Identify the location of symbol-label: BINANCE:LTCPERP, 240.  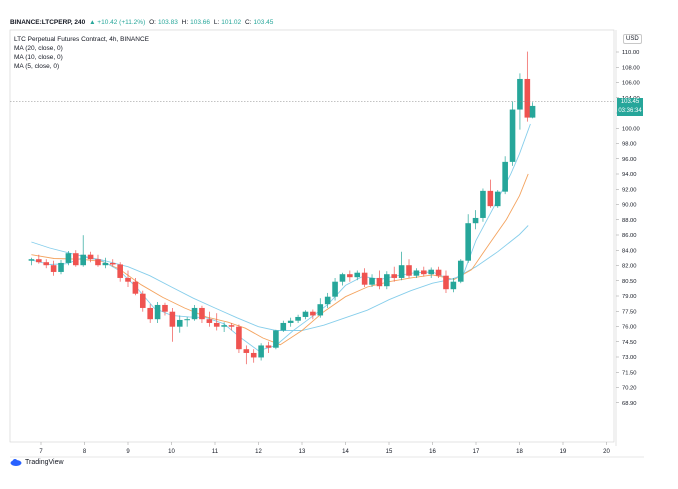
(48, 22).